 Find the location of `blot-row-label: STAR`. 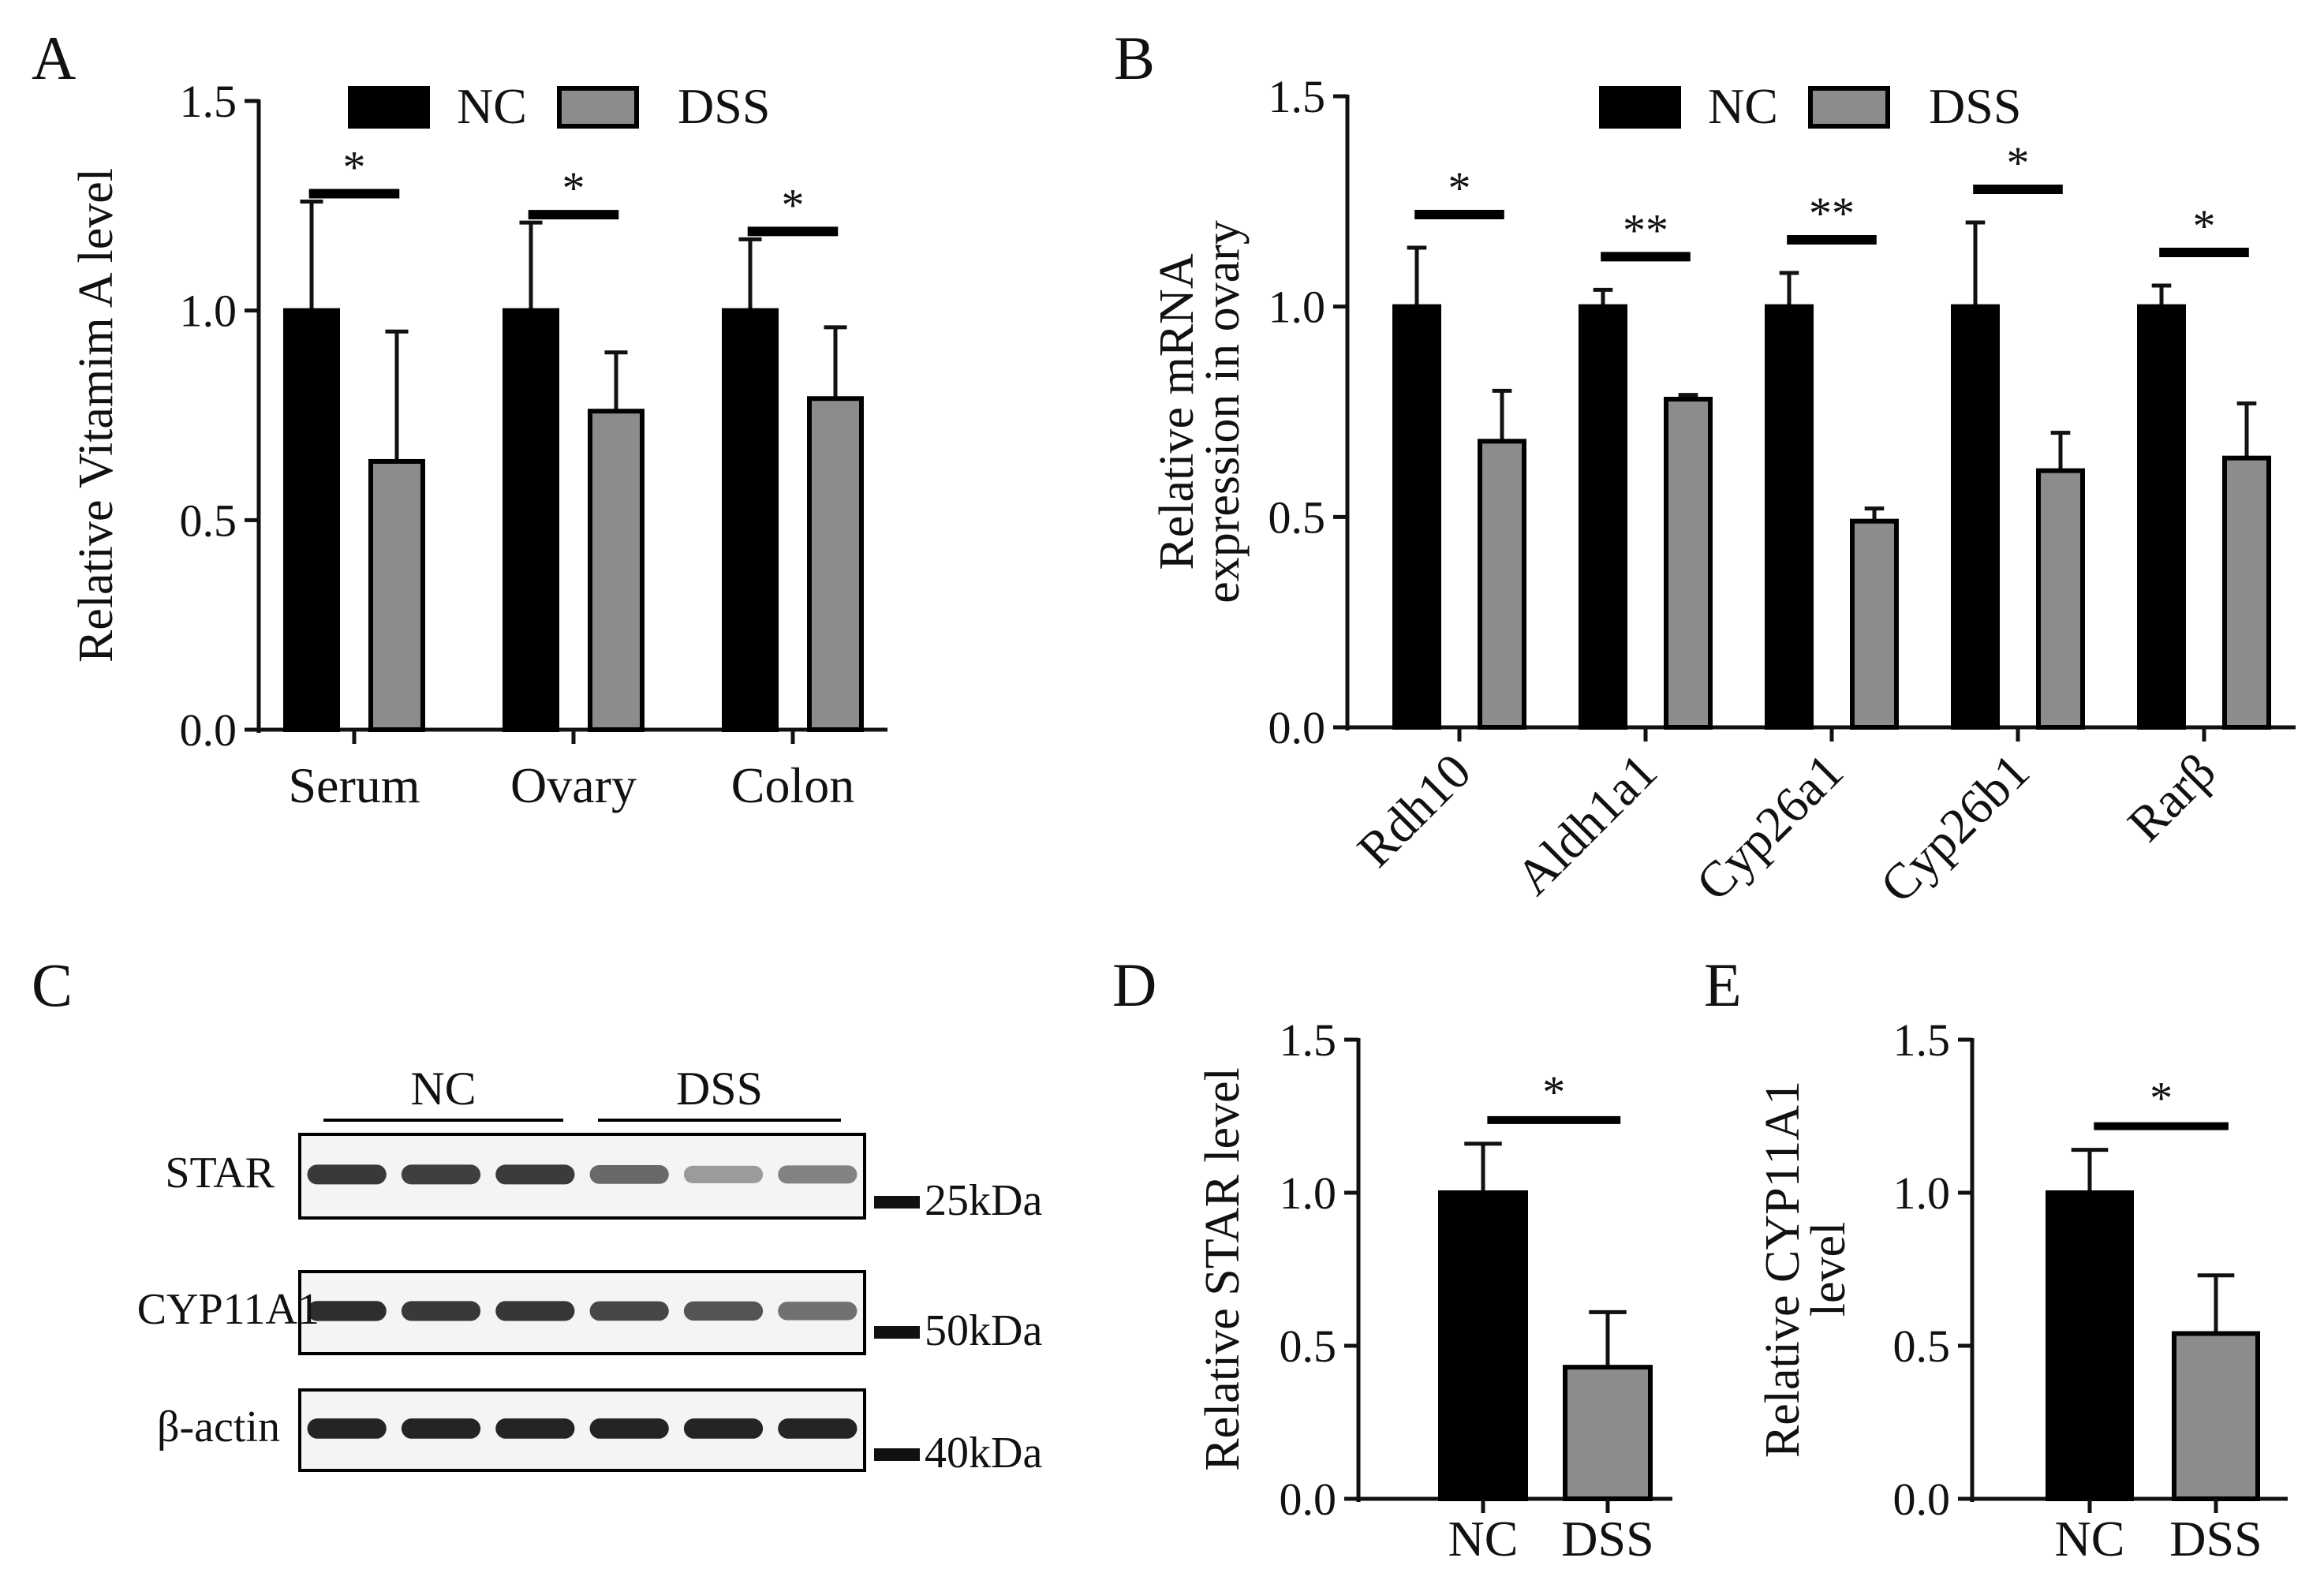

blot-row-label: STAR is located at coordinates (220, 1173).